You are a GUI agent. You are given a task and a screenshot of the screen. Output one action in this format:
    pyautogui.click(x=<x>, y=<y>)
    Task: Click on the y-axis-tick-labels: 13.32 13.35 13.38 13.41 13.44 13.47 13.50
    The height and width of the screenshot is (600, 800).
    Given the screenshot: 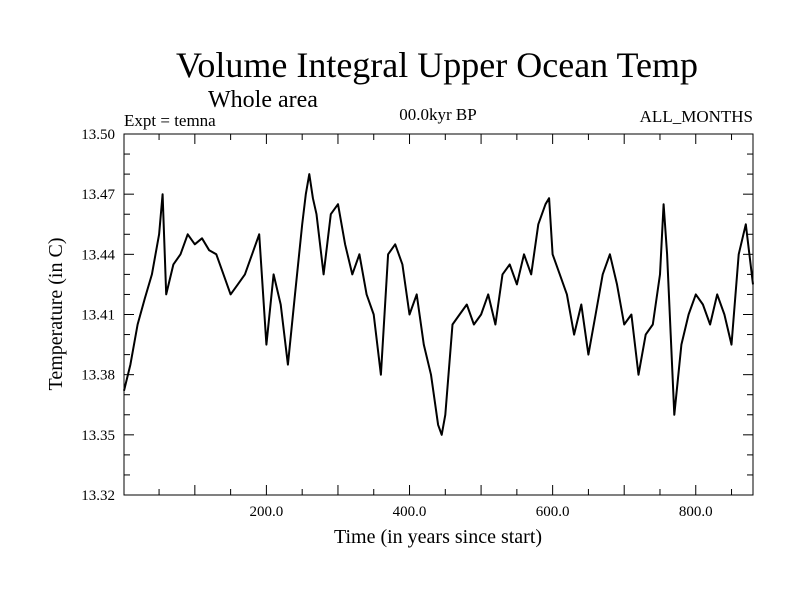 What is the action you would take?
    pyautogui.click(x=98, y=315)
    